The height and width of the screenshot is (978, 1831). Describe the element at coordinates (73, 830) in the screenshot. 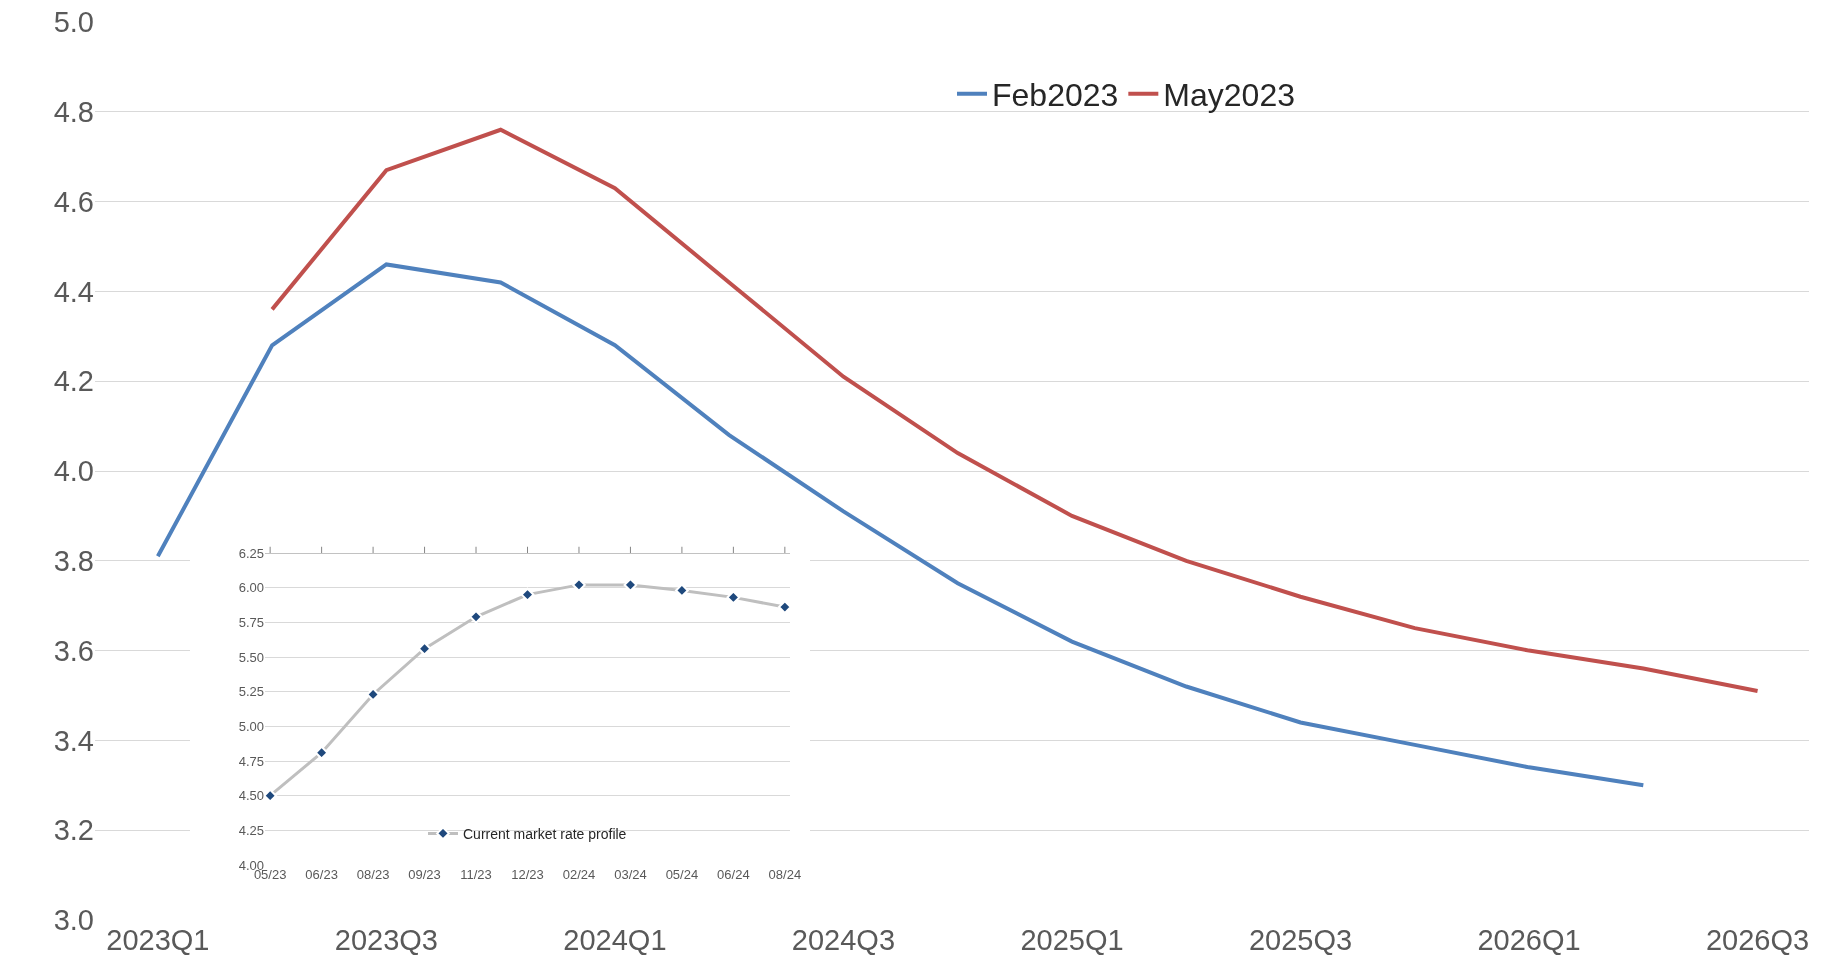

I see `y-tick-label: 3.2` at that location.